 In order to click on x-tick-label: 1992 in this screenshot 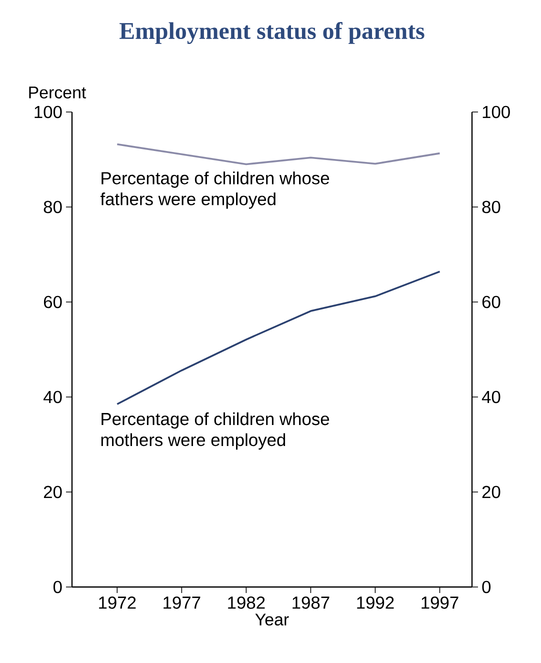, I will do `click(375, 602)`.